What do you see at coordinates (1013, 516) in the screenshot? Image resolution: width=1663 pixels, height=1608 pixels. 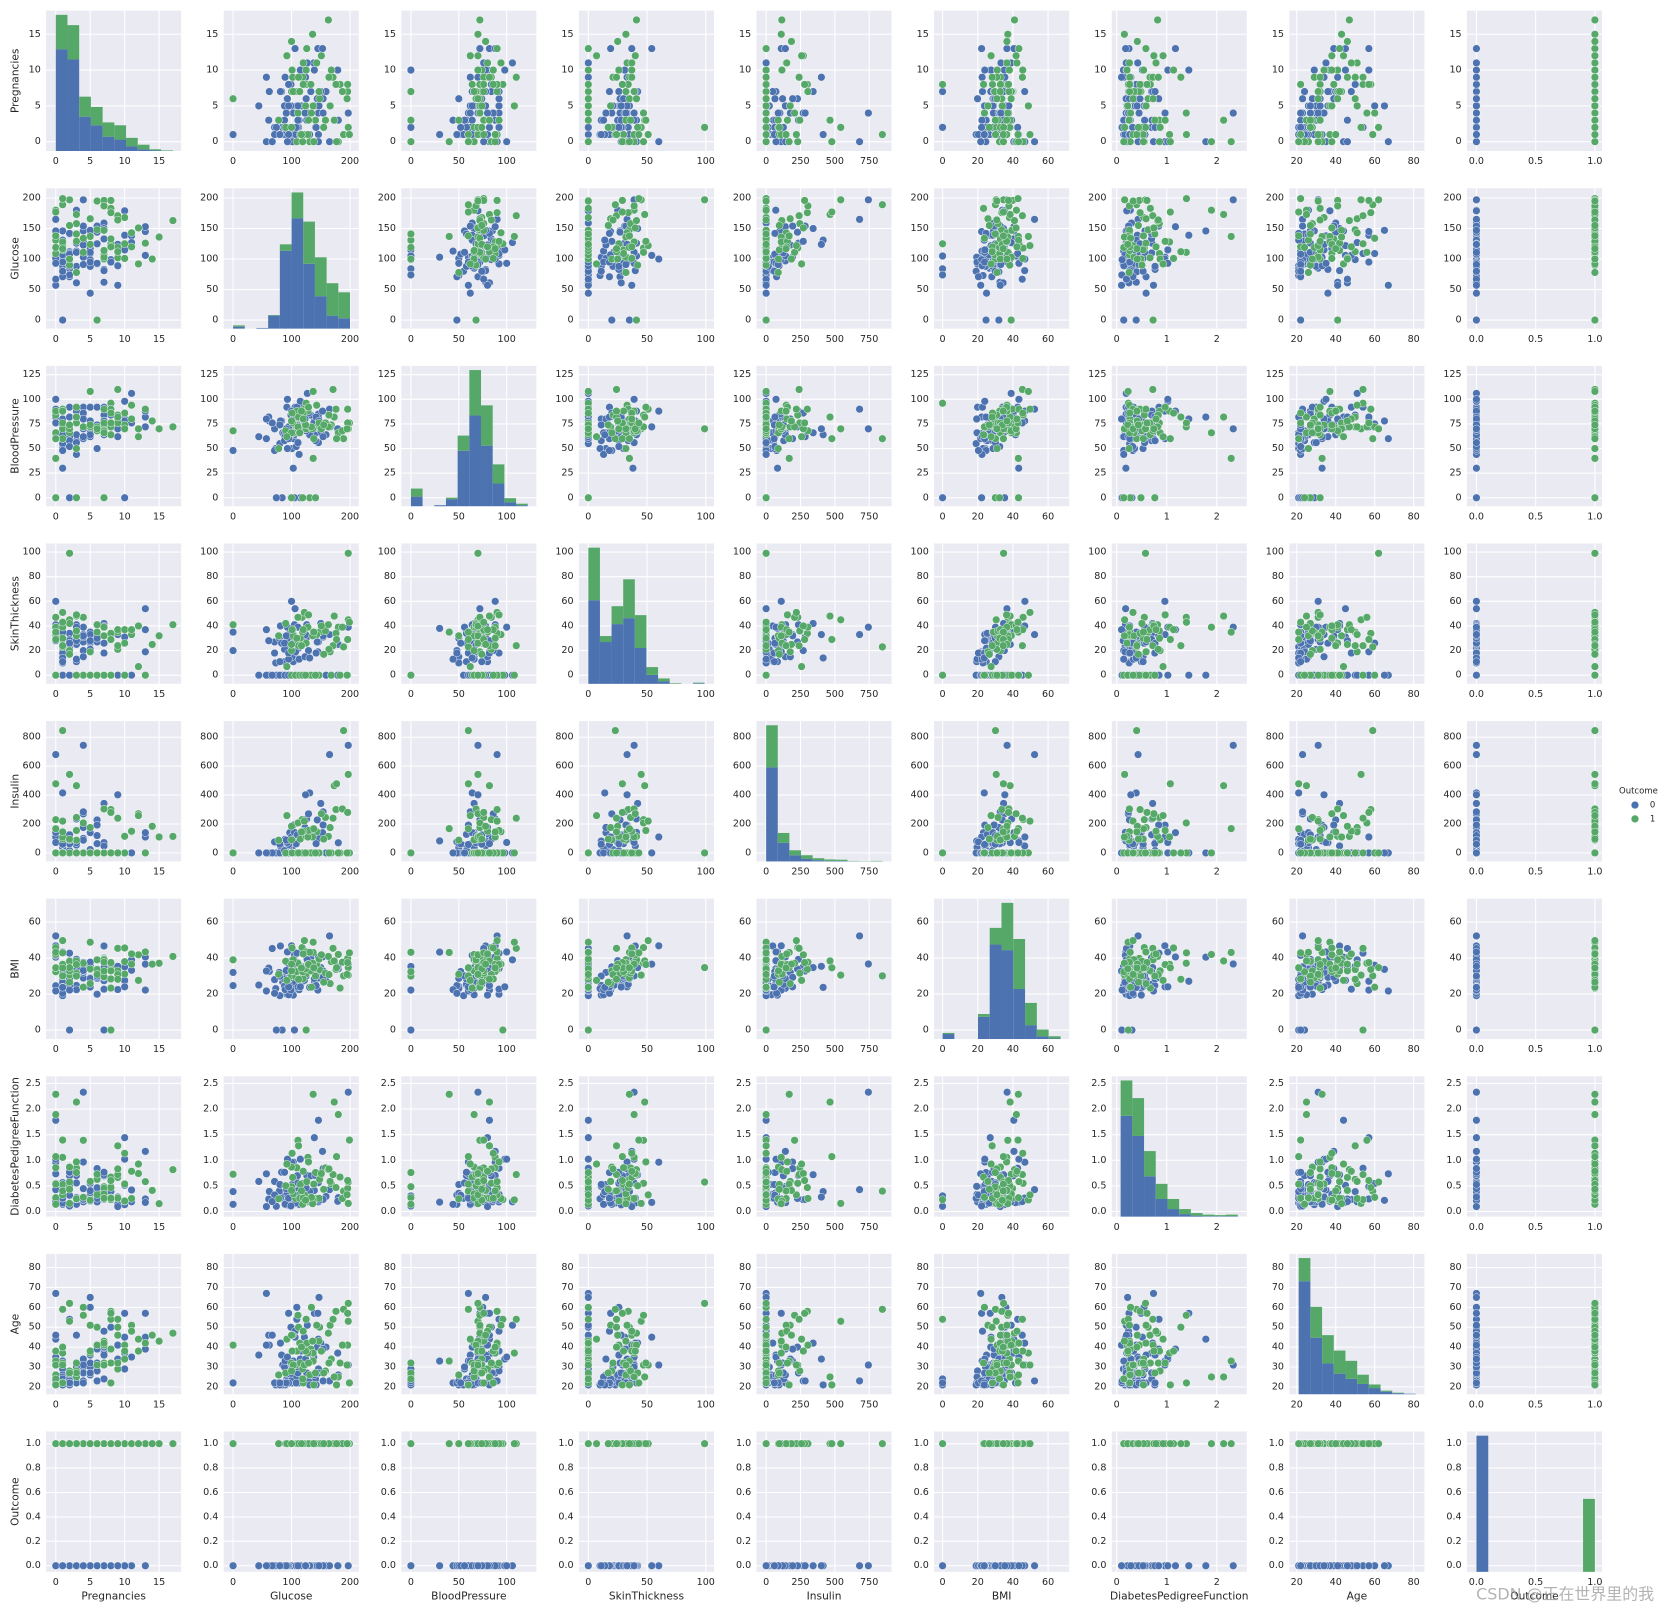 I see `x-tick-label: 40` at bounding box center [1013, 516].